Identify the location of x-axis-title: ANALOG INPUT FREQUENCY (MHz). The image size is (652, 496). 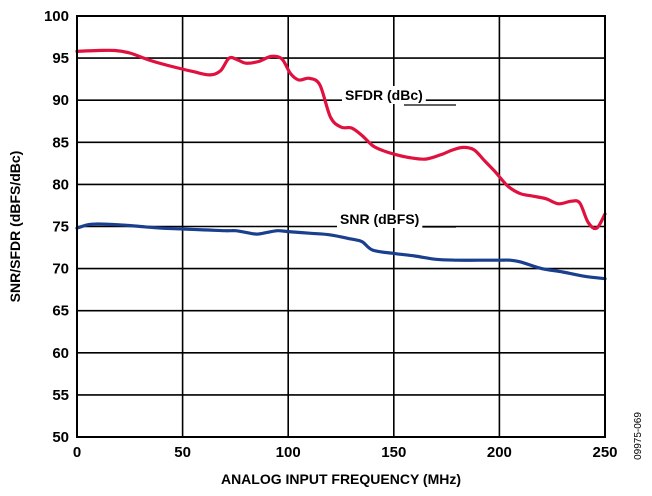
(341, 479).